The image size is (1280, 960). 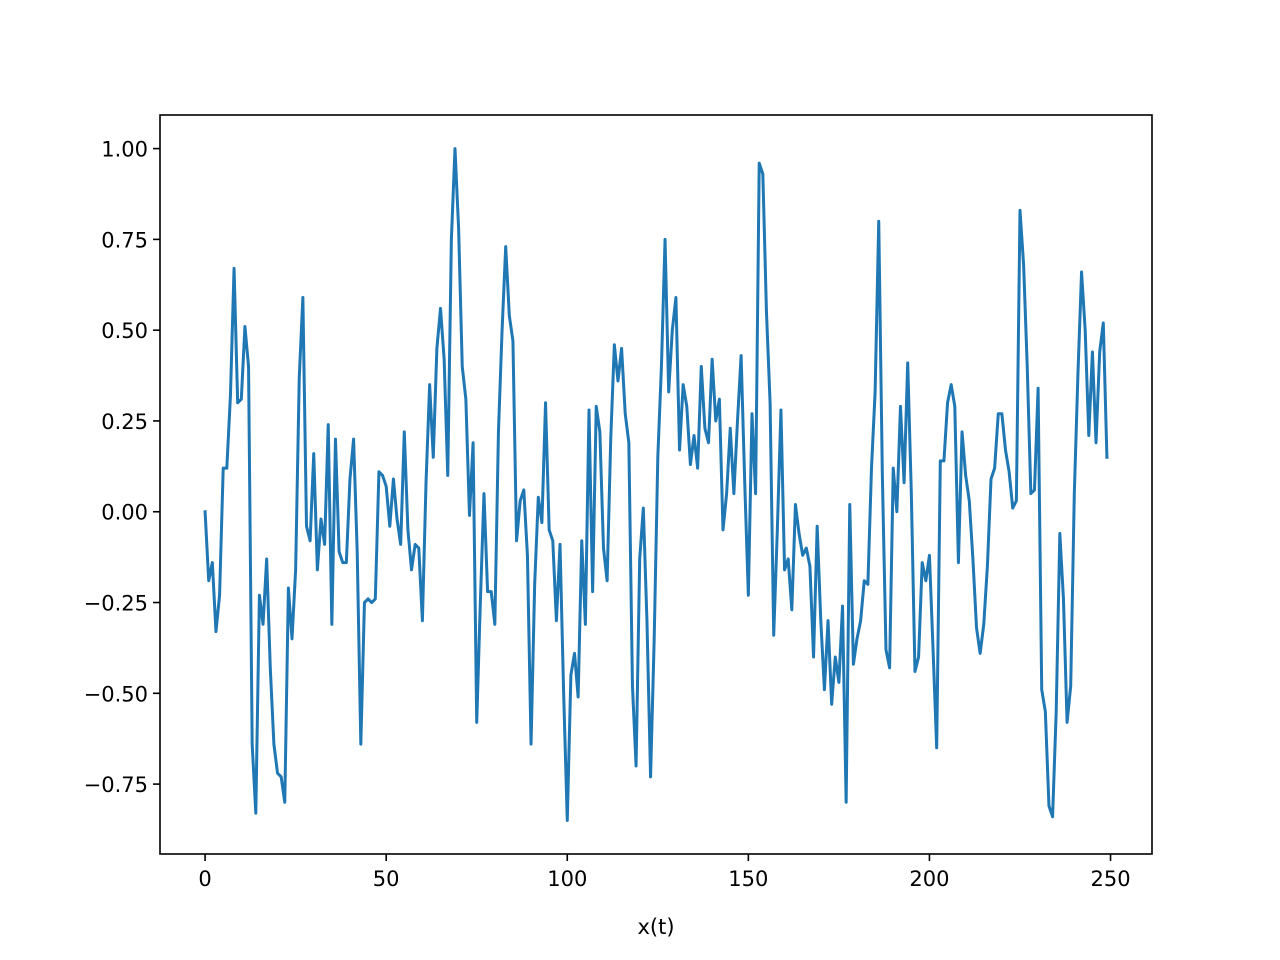 I want to click on x-tick-label: 250, so click(x=1110, y=879).